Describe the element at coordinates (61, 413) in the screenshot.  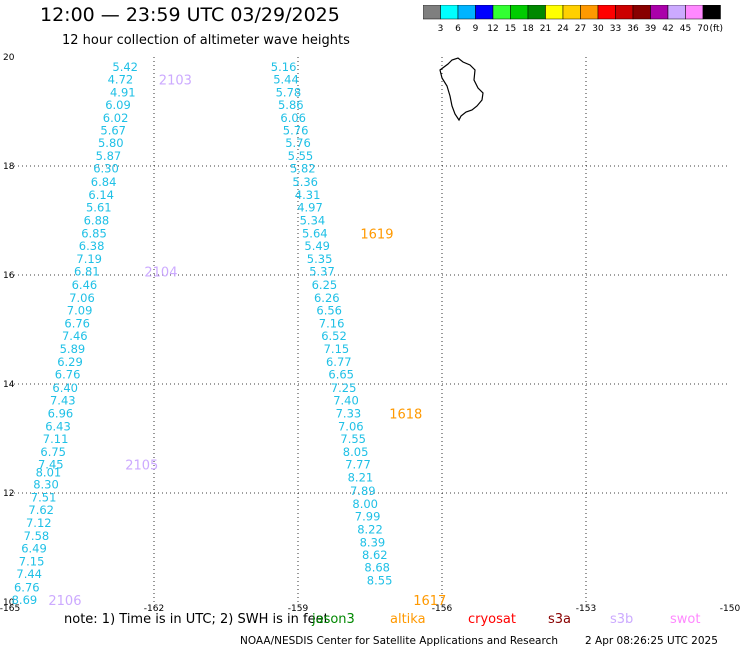
I see `wave-height-value: 6.96` at that location.